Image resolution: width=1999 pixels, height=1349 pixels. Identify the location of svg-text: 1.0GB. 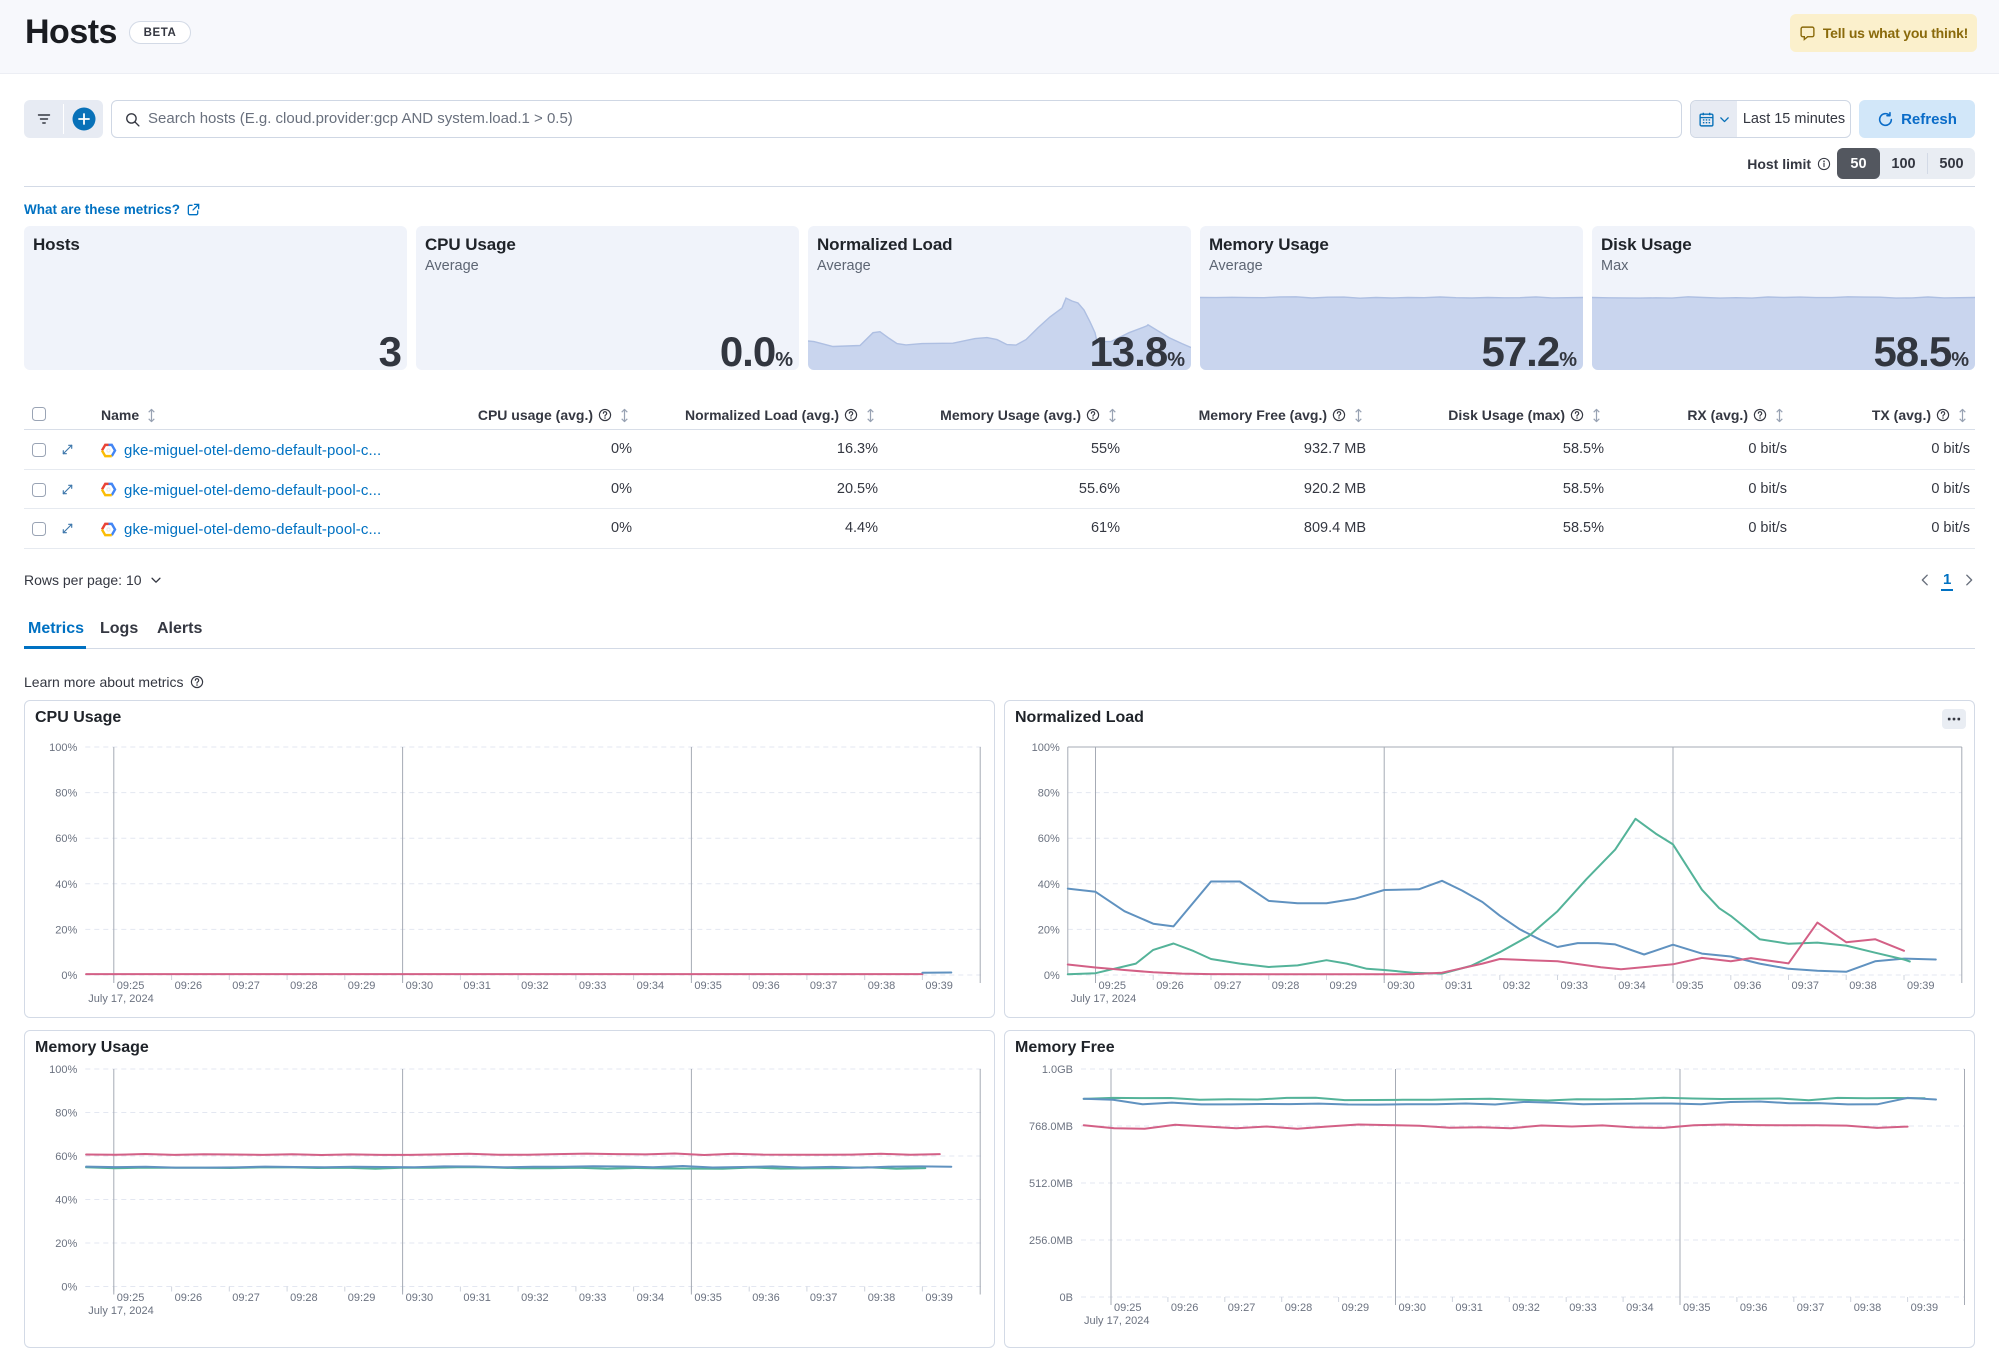
(1057, 1070).